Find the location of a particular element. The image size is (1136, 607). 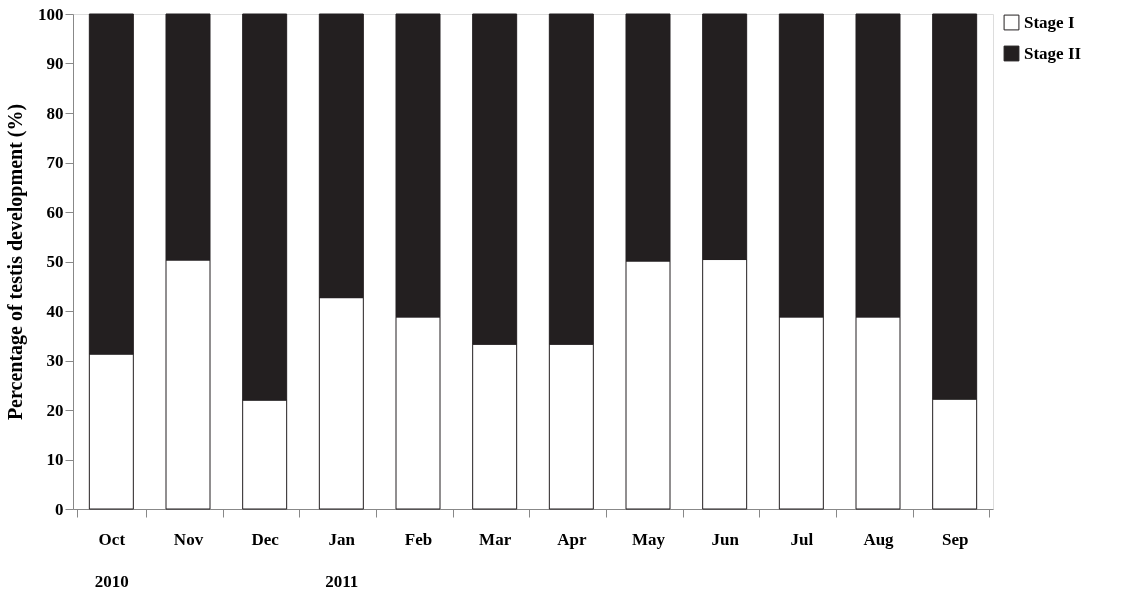

y-tick-label: 40 is located at coordinates (55, 311).